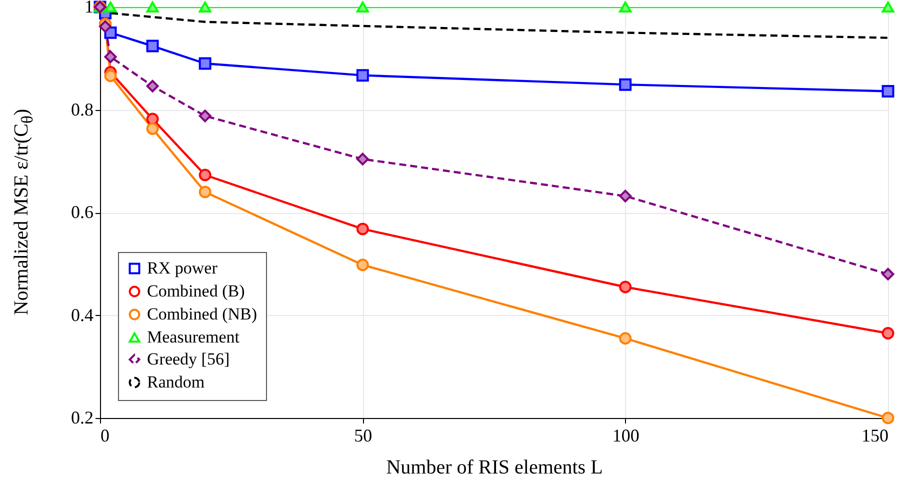  What do you see at coordinates (105, 436) in the screenshot?
I see `x-tick-label: 0` at bounding box center [105, 436].